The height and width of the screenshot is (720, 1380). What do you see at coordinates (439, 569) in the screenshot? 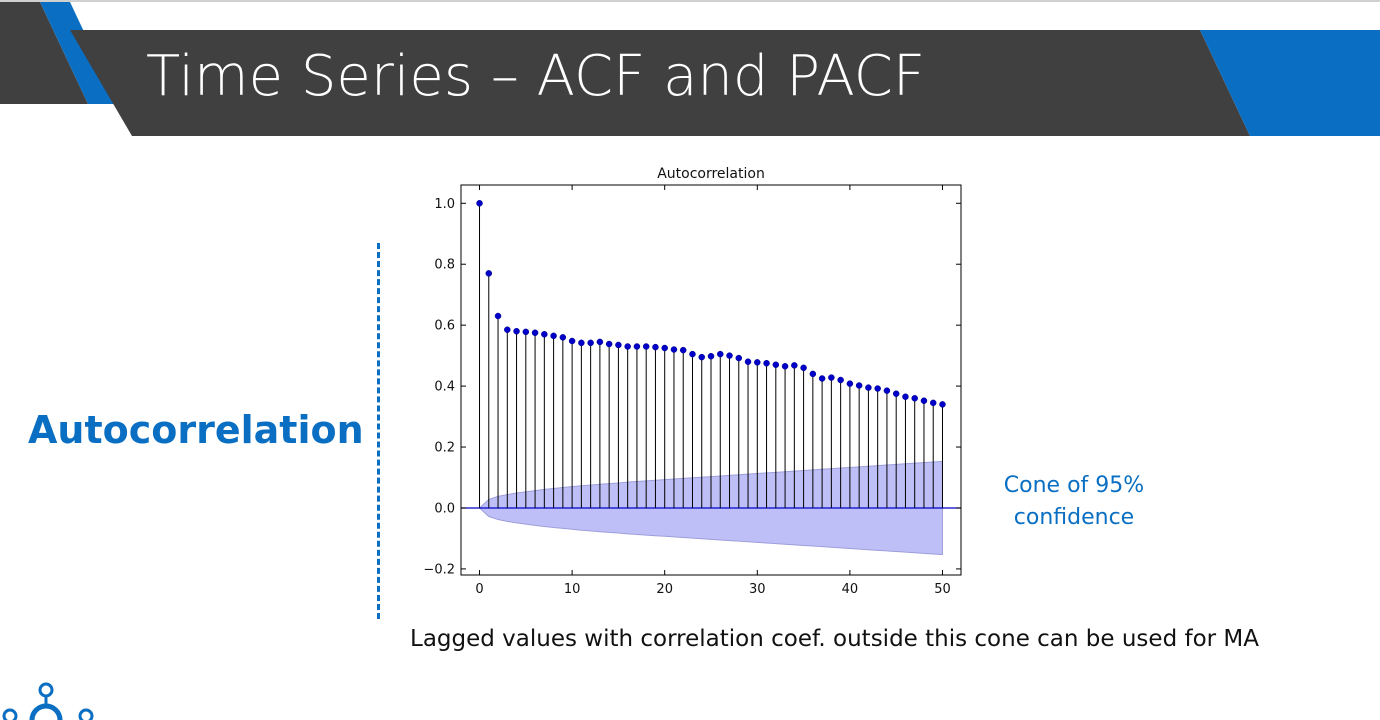
I see `y-tick-label: −0.2` at bounding box center [439, 569].